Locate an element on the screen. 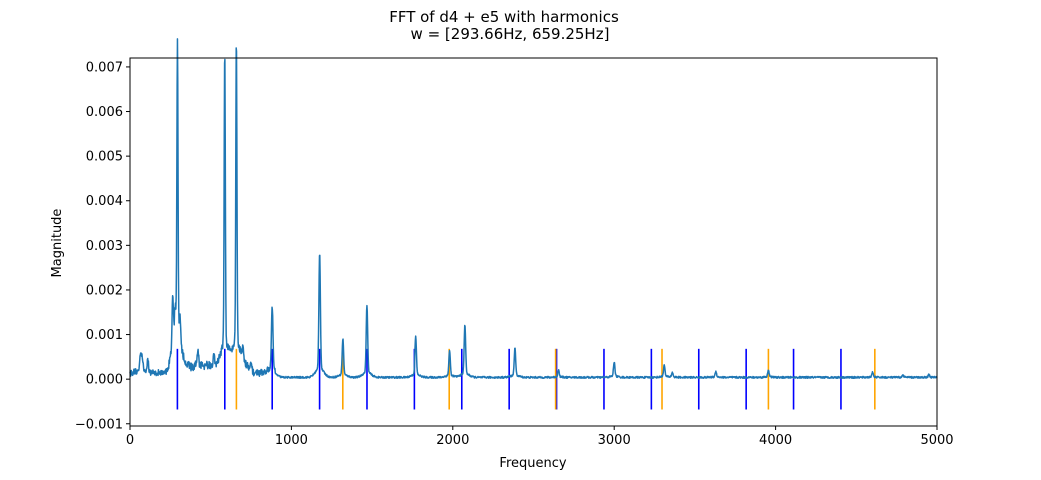 The image size is (1041, 480). y-tick-label: 0.001 is located at coordinates (104, 335).